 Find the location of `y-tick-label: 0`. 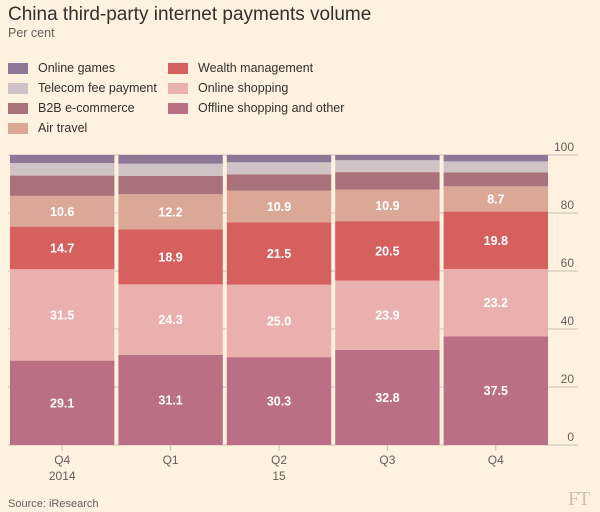

y-tick-label: 0 is located at coordinates (570, 437).